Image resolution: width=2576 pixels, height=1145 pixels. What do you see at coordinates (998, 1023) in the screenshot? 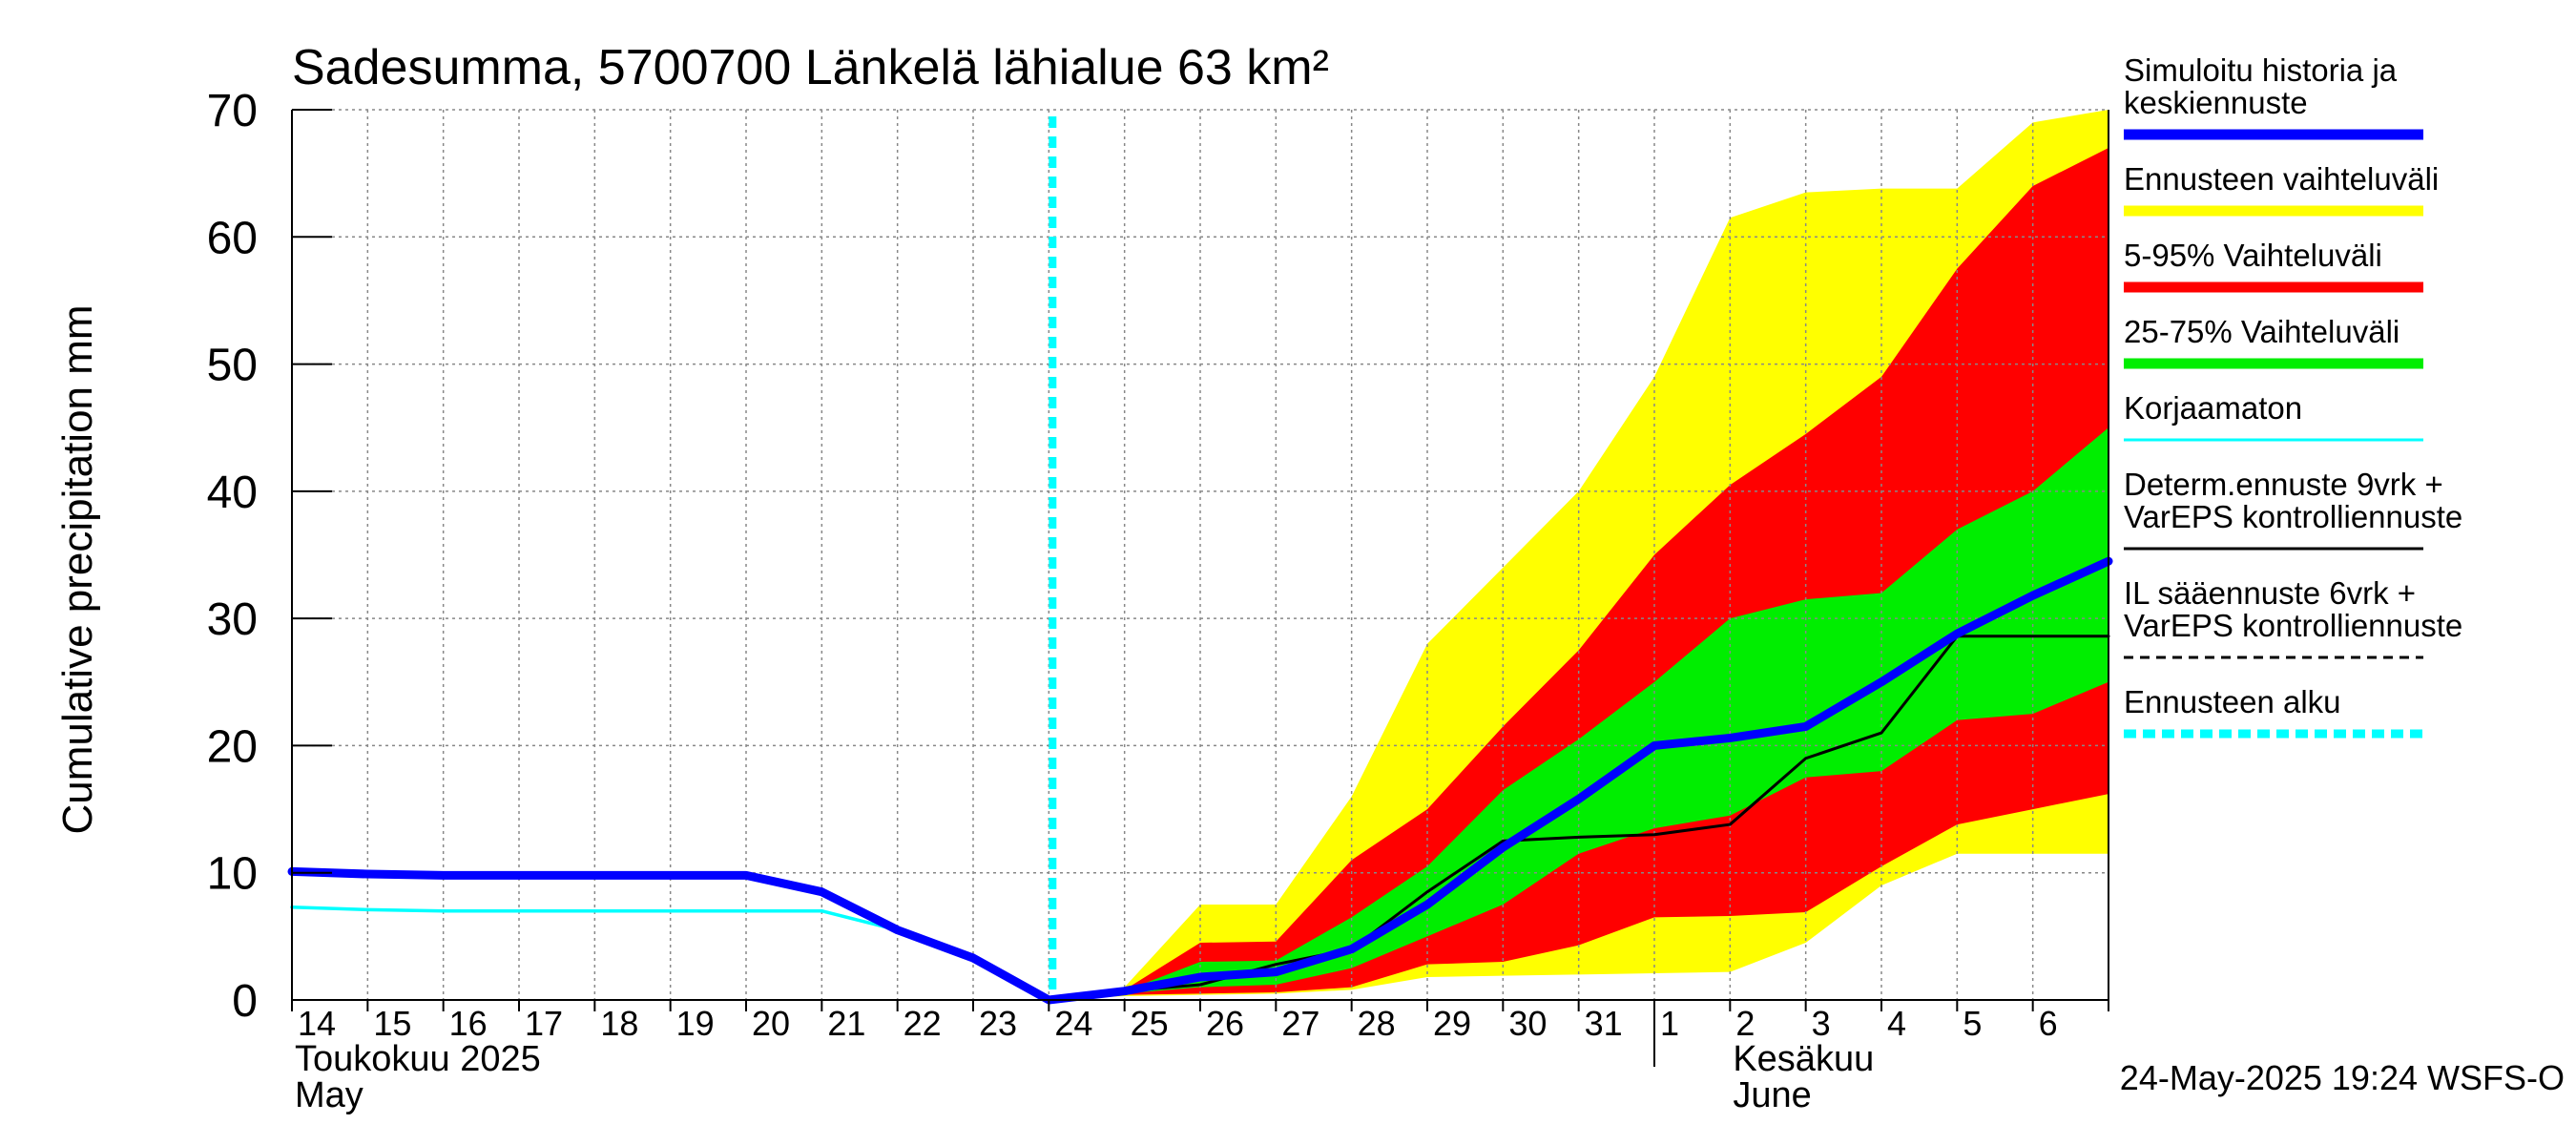
I see `x-tick-label: 23` at bounding box center [998, 1023].